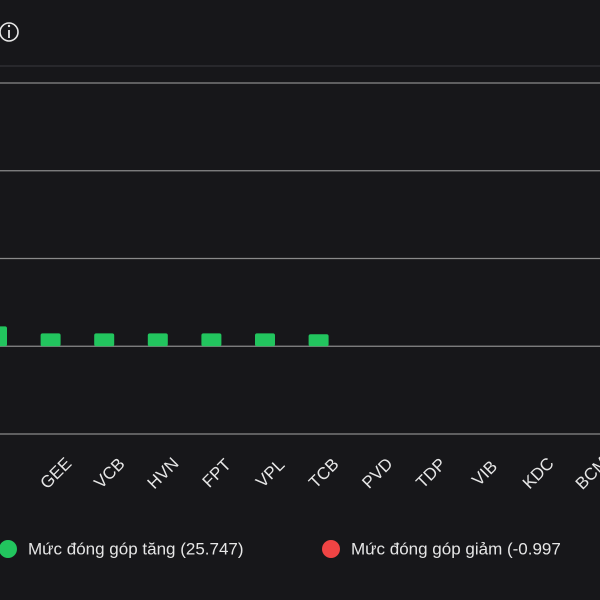  I want to click on legend-item: Mức đóng góp giảm (-0.997, so click(441, 548).